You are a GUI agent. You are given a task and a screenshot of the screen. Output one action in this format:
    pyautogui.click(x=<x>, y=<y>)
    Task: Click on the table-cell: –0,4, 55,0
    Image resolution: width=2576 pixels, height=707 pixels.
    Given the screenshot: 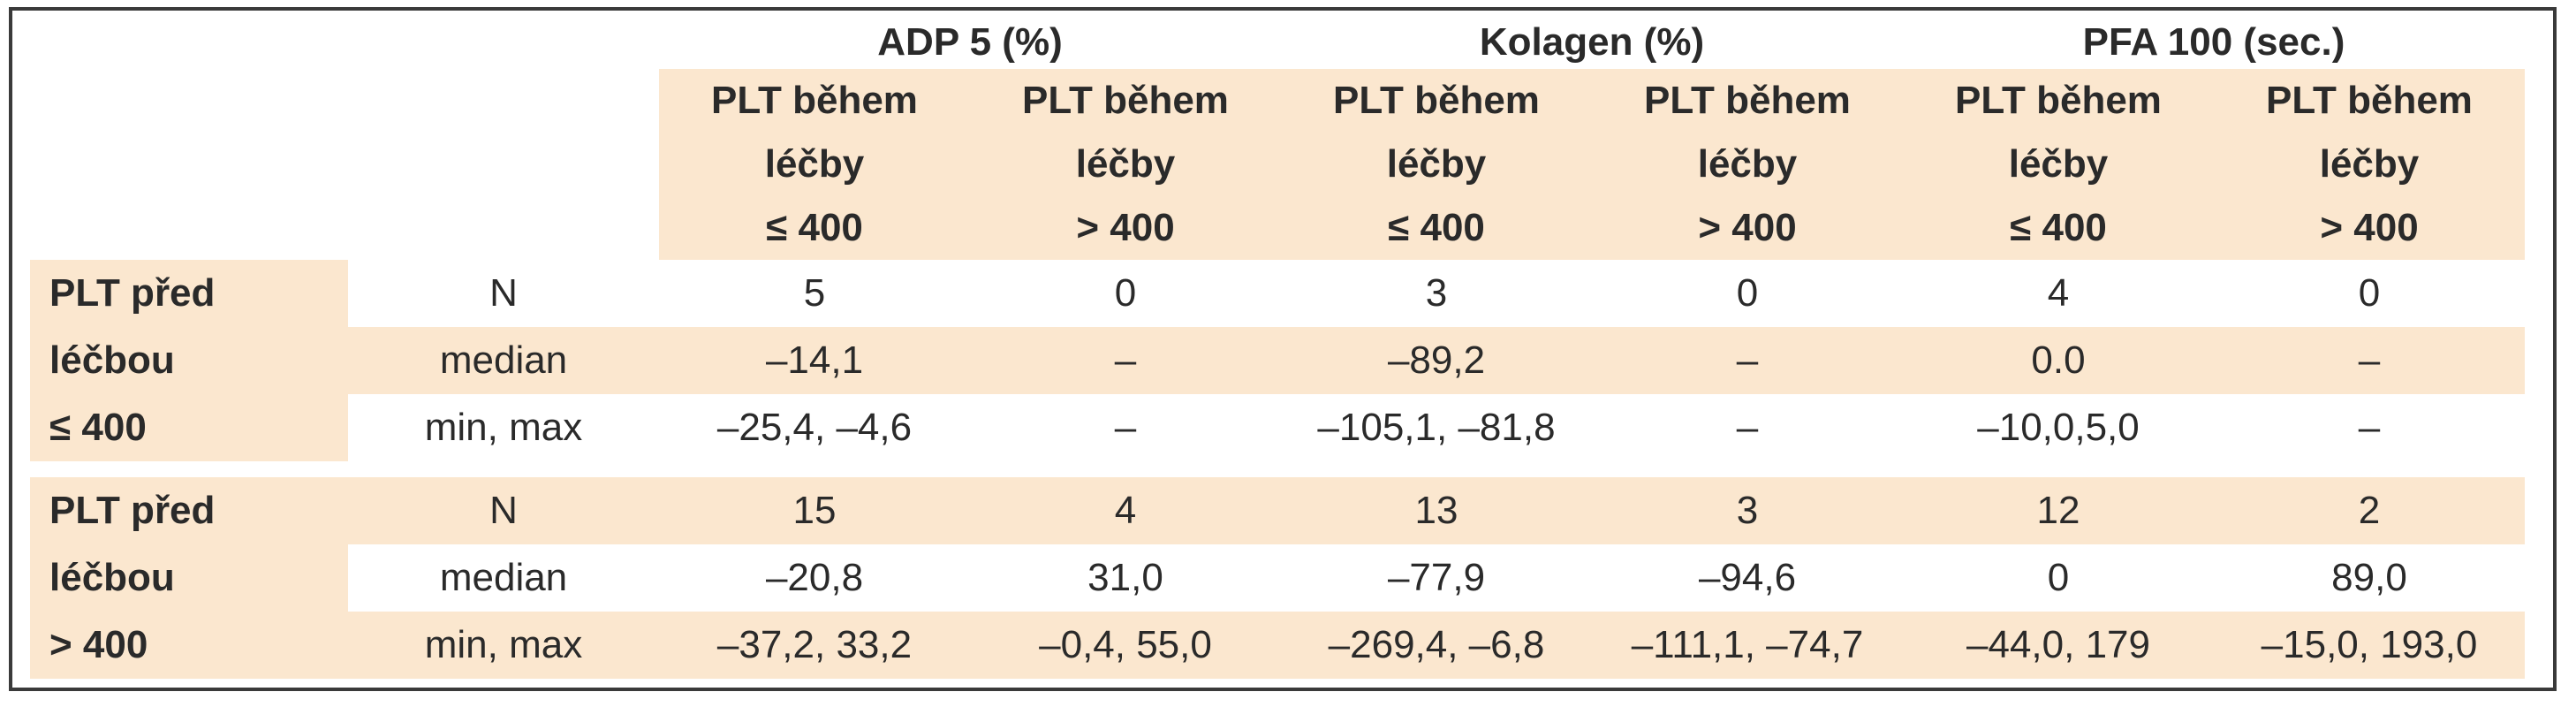 What is the action you would take?
    pyautogui.click(x=1125, y=645)
    